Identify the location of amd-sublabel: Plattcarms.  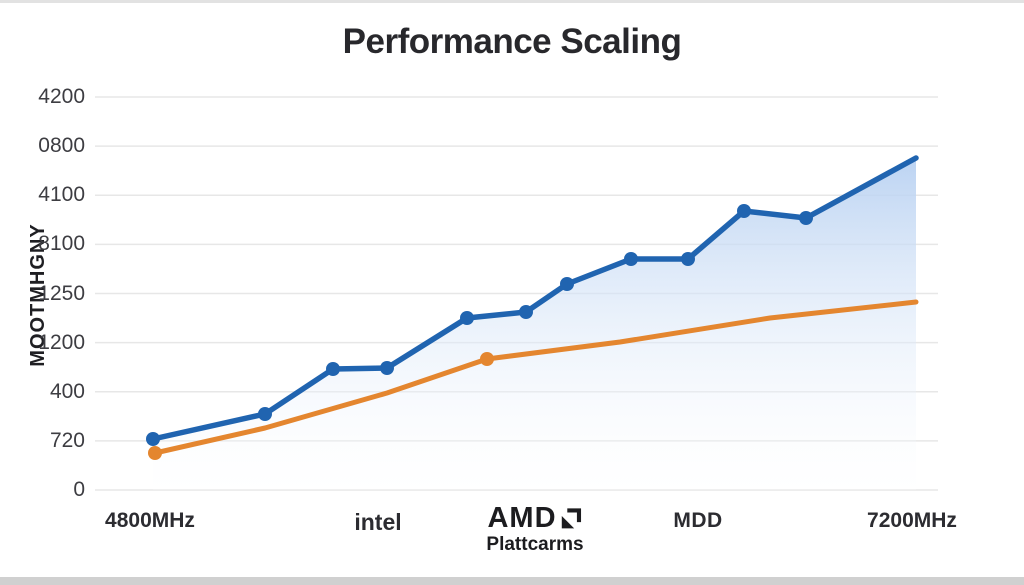
(535, 544).